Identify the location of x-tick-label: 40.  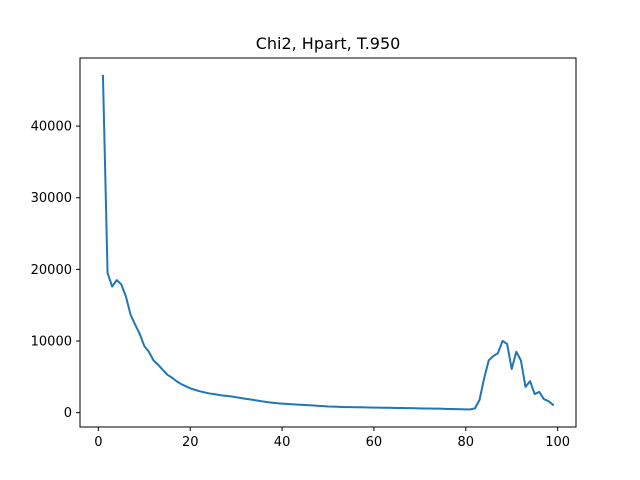
(282, 442).